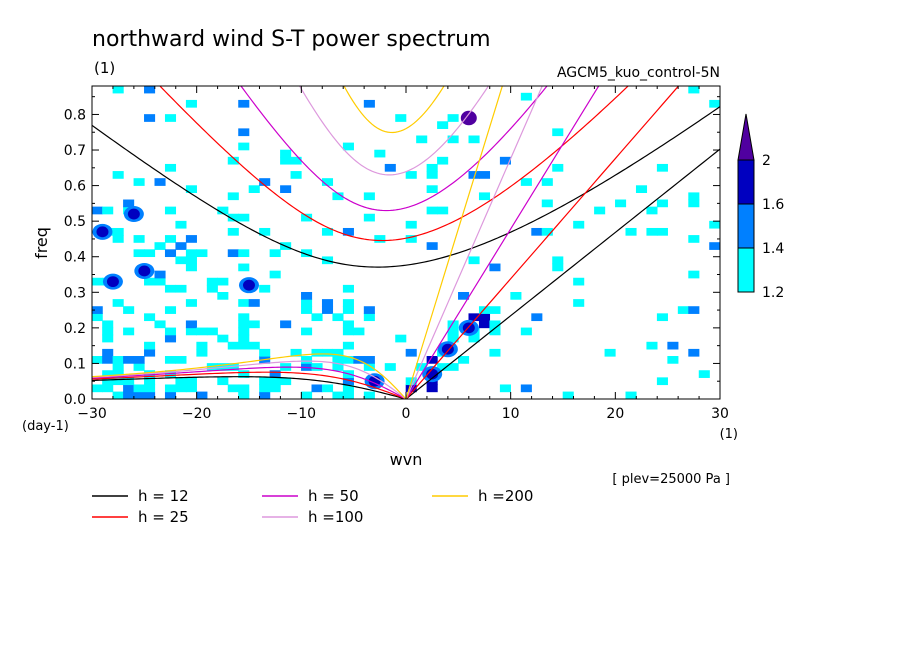 The height and width of the screenshot is (654, 904). Describe the element at coordinates (766, 161) in the screenshot. I see `colorbar-label: 2` at that location.